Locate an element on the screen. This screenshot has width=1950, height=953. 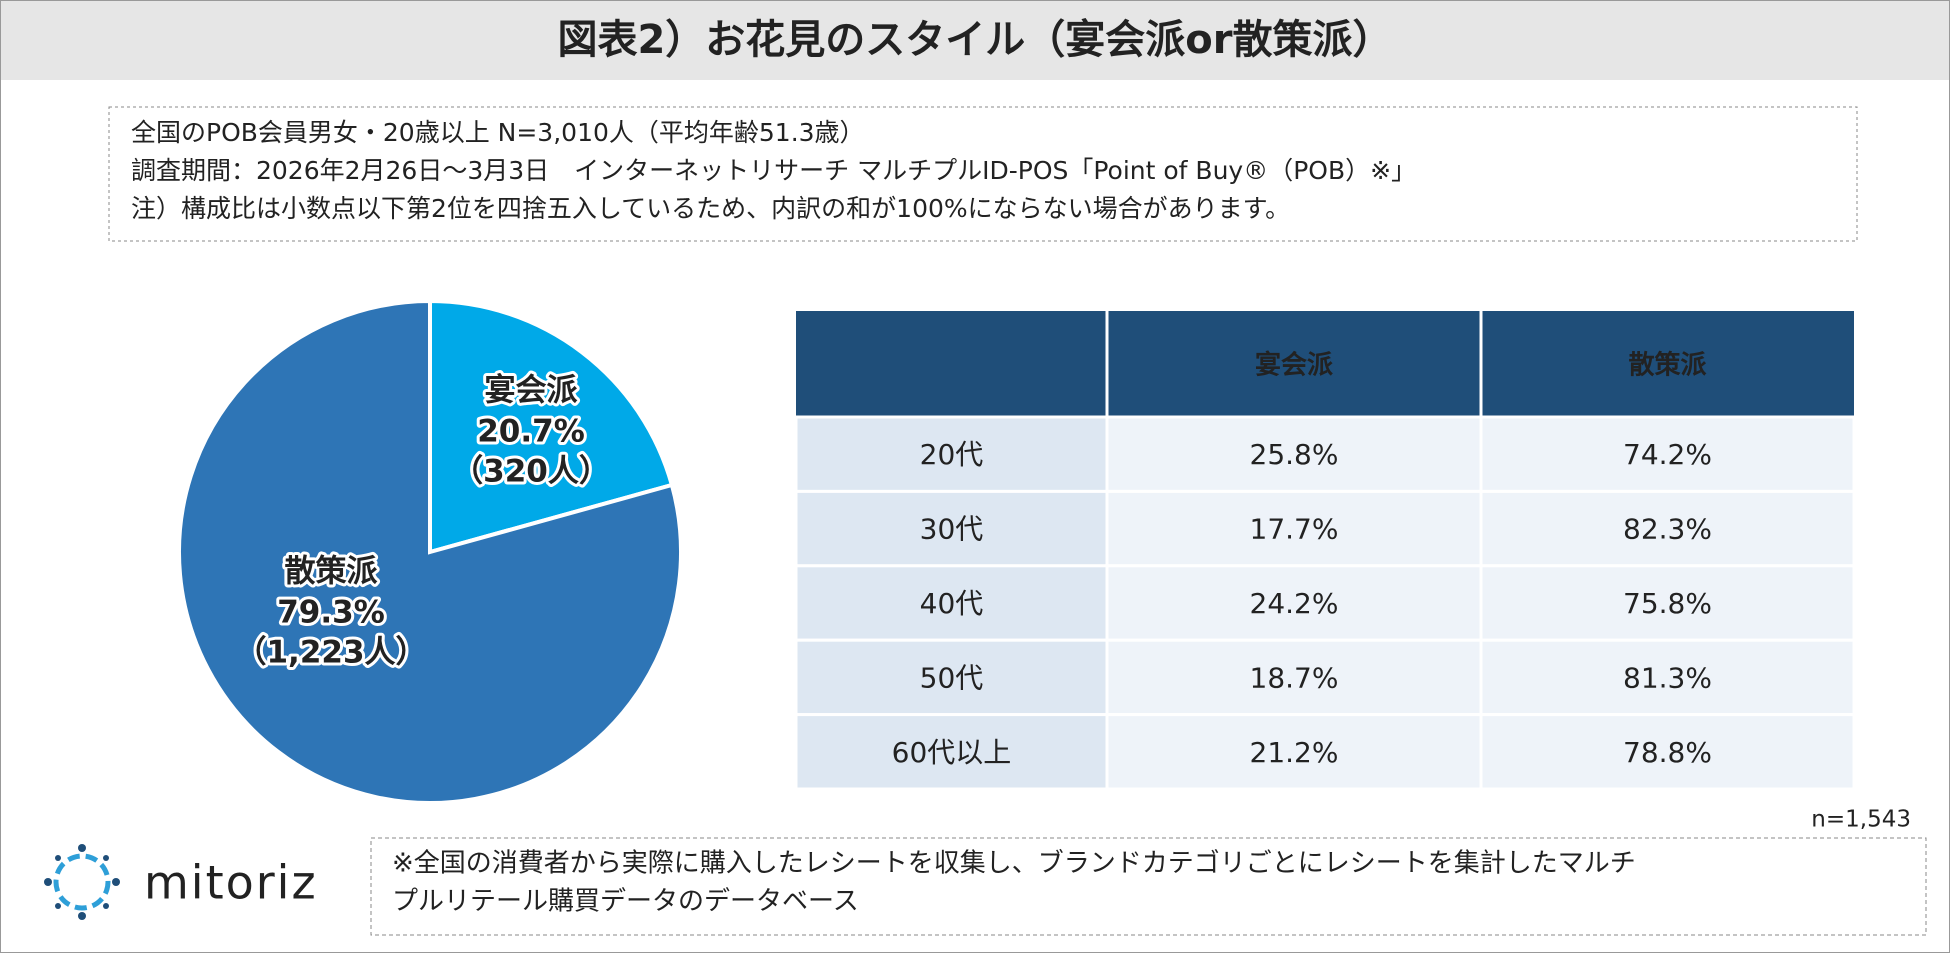
logo-icon is located at coordinates (82, 882).